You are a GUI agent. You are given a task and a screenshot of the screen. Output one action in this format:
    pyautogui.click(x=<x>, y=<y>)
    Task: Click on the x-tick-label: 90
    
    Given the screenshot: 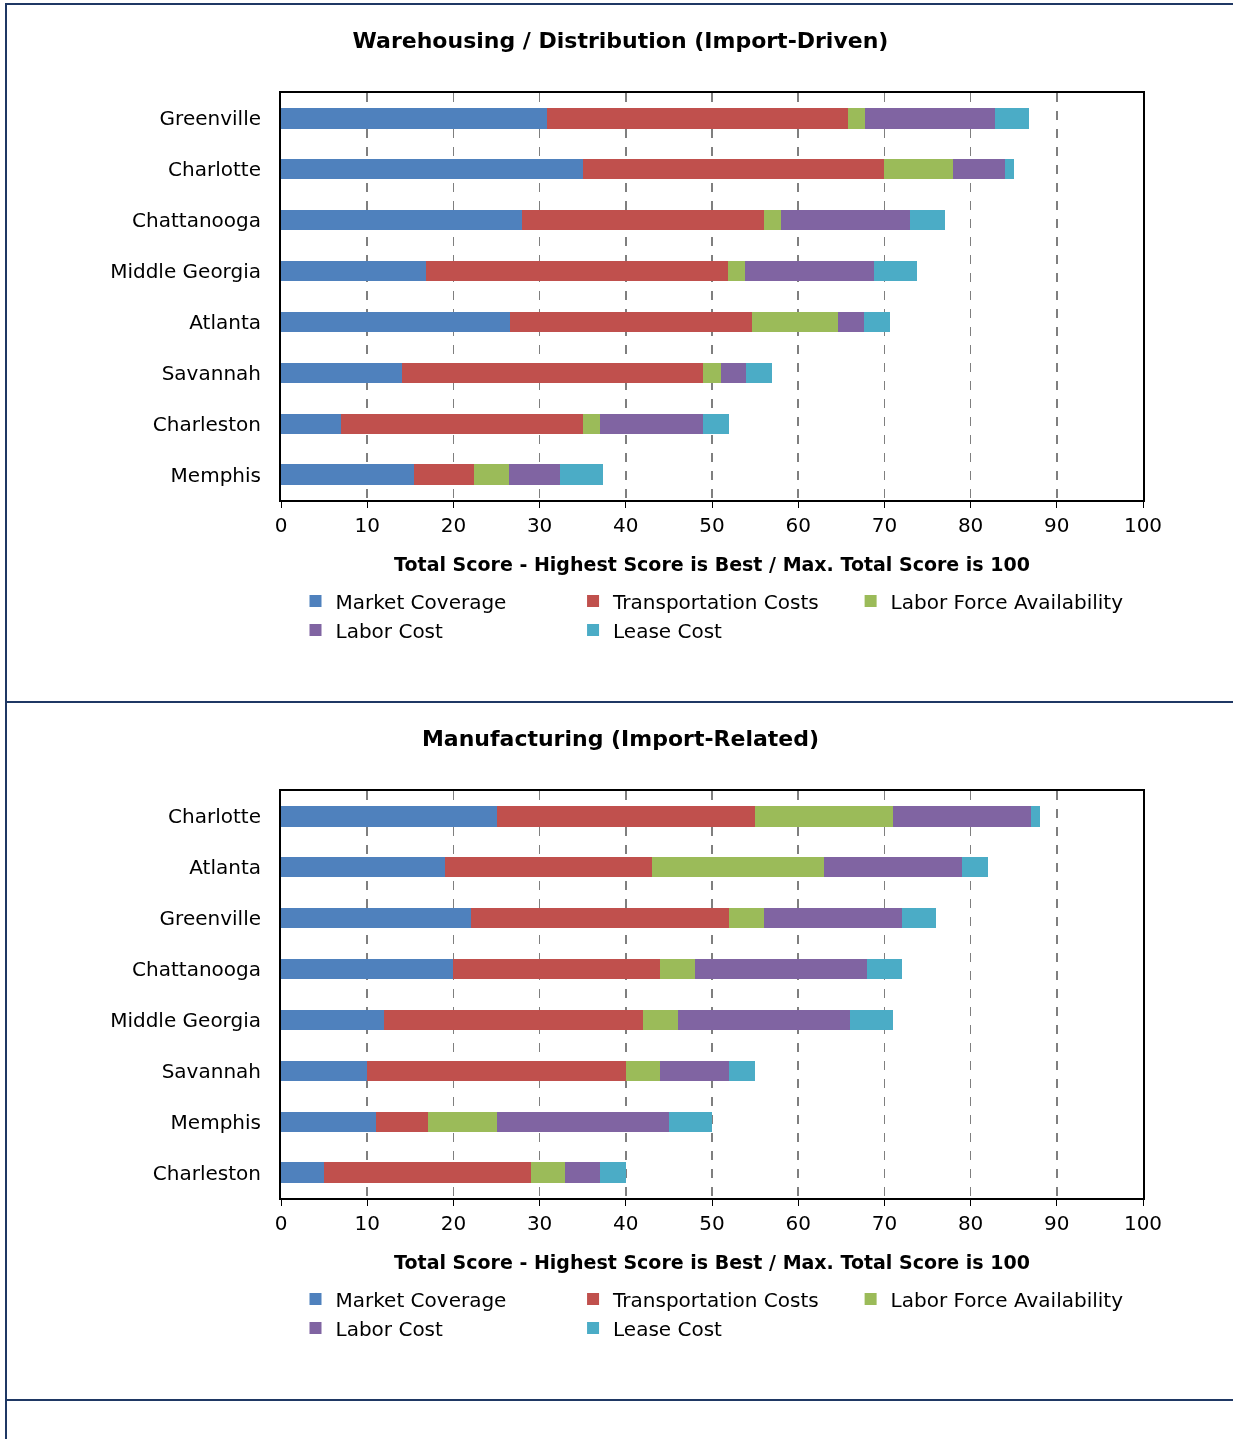 What is the action you would take?
    pyautogui.click(x=1057, y=525)
    